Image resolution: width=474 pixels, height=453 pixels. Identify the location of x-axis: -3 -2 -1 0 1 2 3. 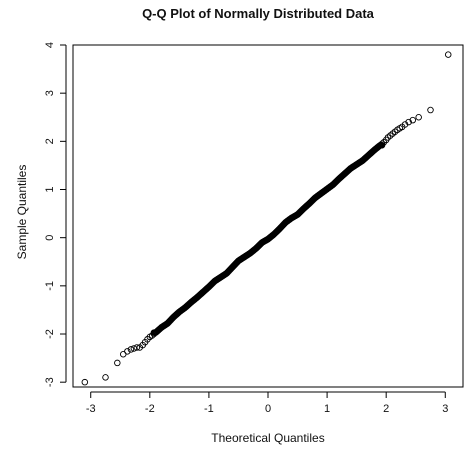
(267, 403).